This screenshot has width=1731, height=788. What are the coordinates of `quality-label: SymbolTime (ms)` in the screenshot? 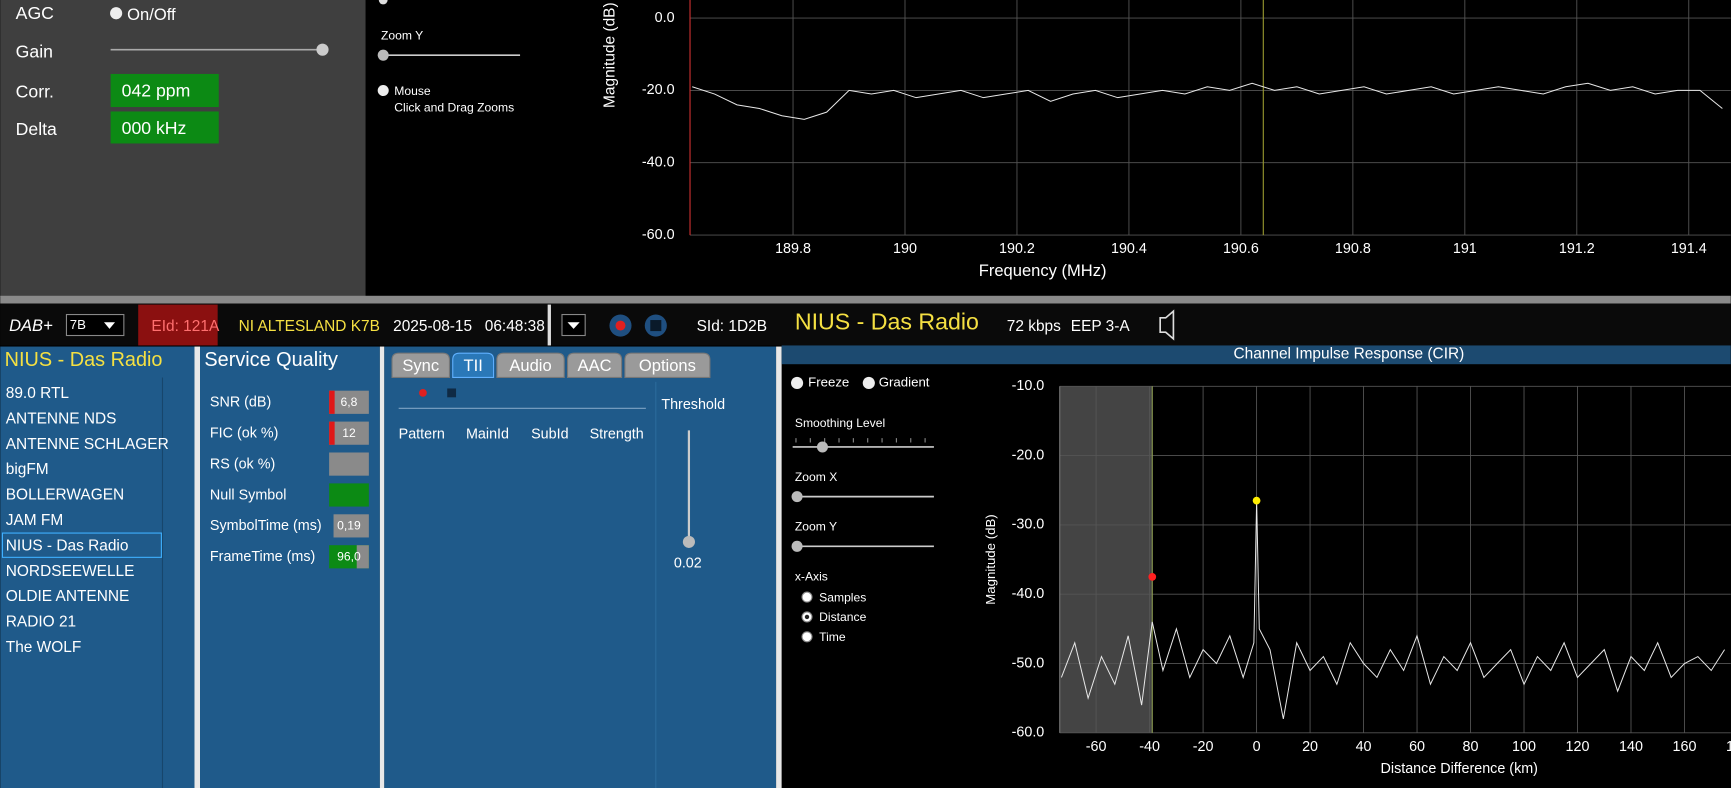 It's located at (266, 526).